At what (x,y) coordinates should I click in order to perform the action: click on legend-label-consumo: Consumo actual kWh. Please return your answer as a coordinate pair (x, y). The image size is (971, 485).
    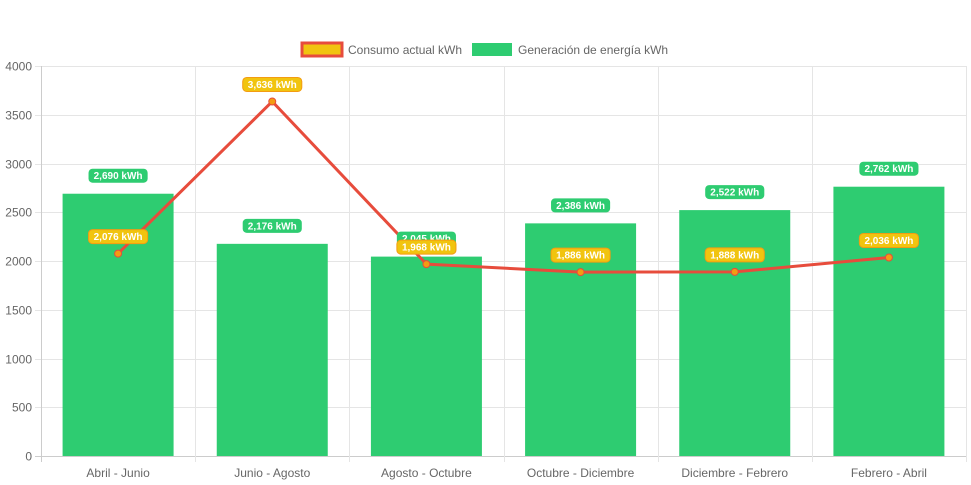
    Looking at the image, I should click on (405, 50).